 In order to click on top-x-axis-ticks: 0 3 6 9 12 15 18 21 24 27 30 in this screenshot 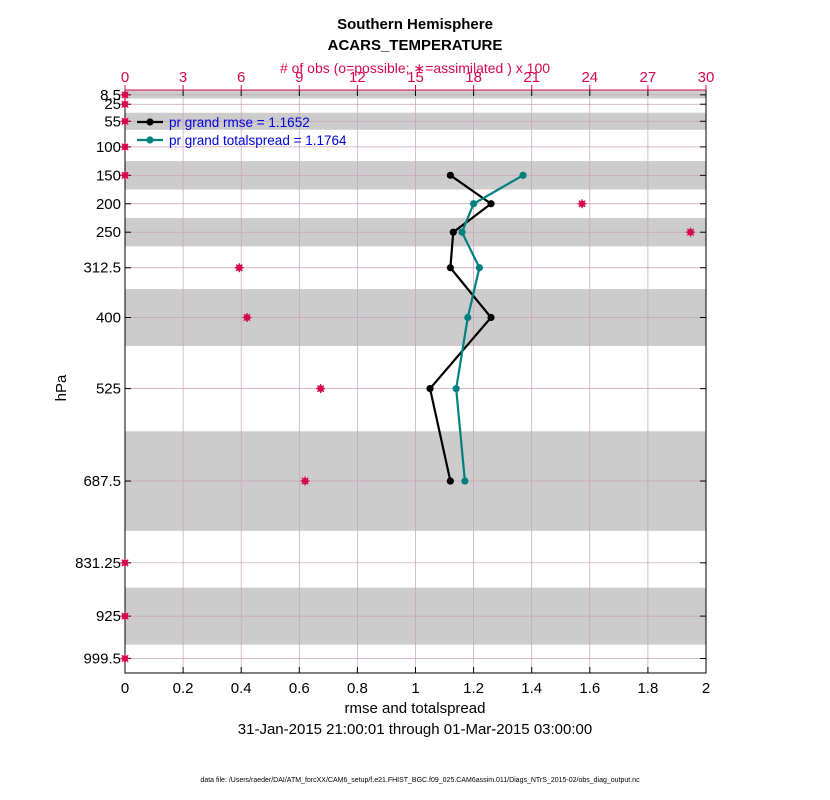, I will do `click(418, 80)`.